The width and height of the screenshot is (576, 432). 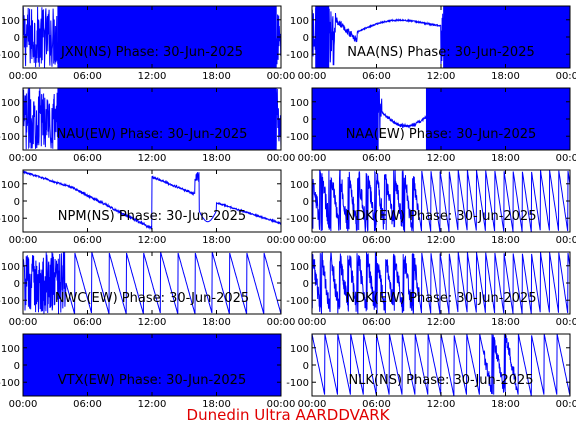 What do you see at coordinates (441, 52) in the screenshot?
I see `panel-title: NAA(NS) Phase: 30-Jun-2025` at bounding box center [441, 52].